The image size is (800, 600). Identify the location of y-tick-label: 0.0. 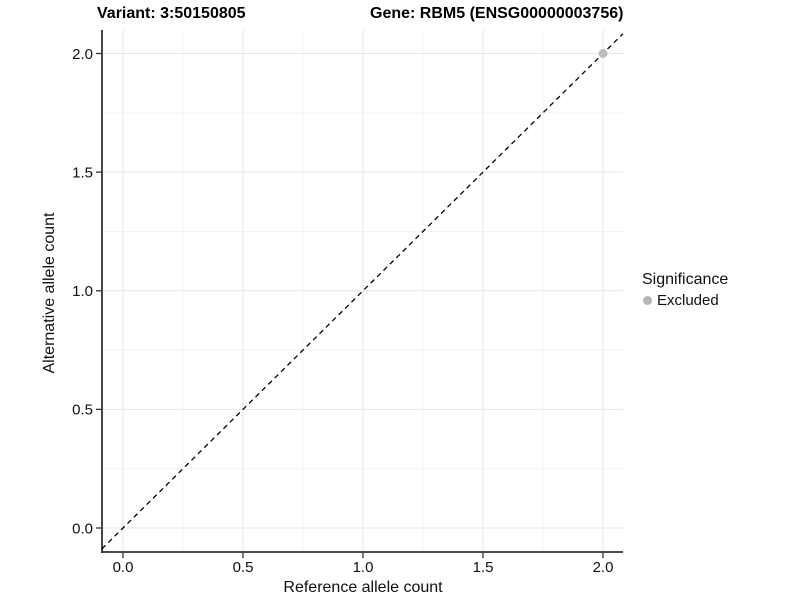
(82, 528).